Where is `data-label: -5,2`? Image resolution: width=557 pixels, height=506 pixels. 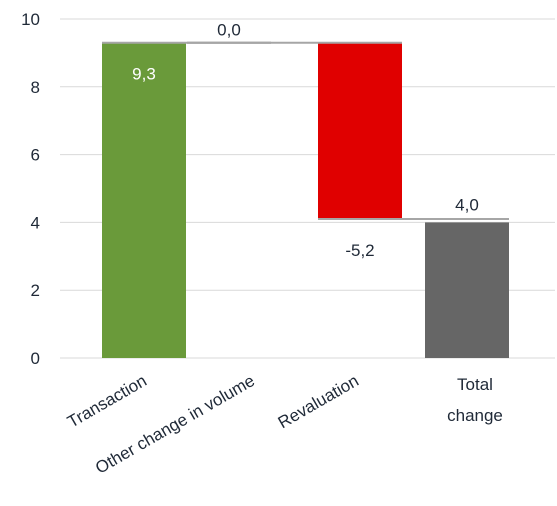 data-label: -5,2 is located at coordinates (359, 250).